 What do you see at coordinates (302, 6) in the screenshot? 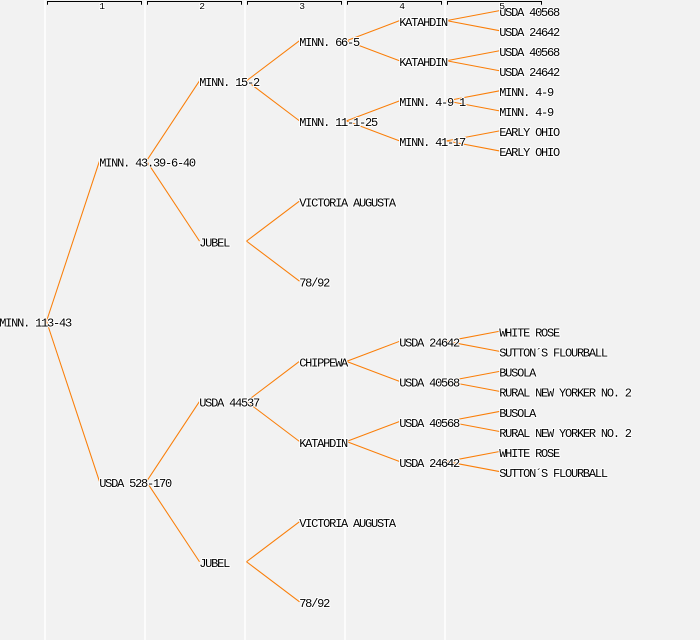
I see `svg-text: 3` at bounding box center [302, 6].